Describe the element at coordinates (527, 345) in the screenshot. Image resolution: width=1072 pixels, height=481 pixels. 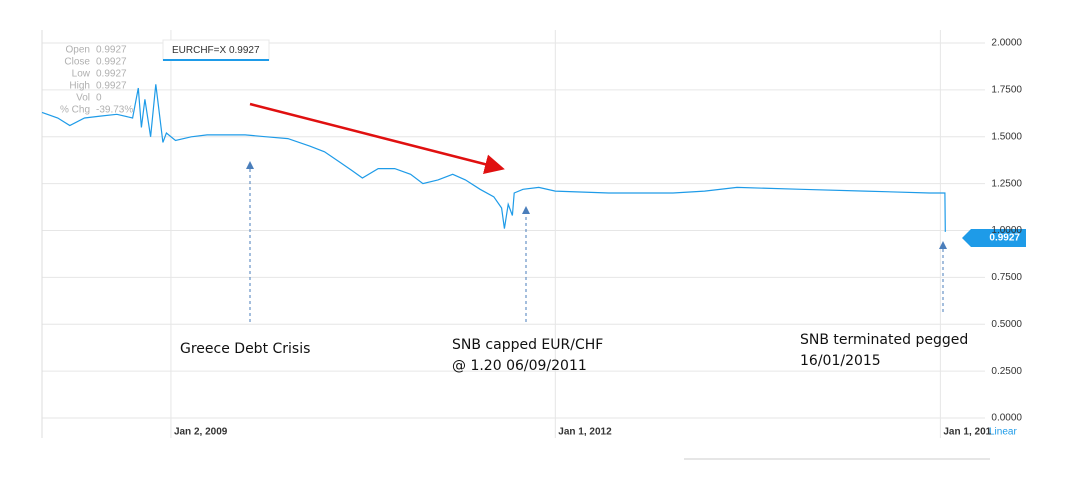
I see `annotation: SNB capped EUR/CHF` at that location.